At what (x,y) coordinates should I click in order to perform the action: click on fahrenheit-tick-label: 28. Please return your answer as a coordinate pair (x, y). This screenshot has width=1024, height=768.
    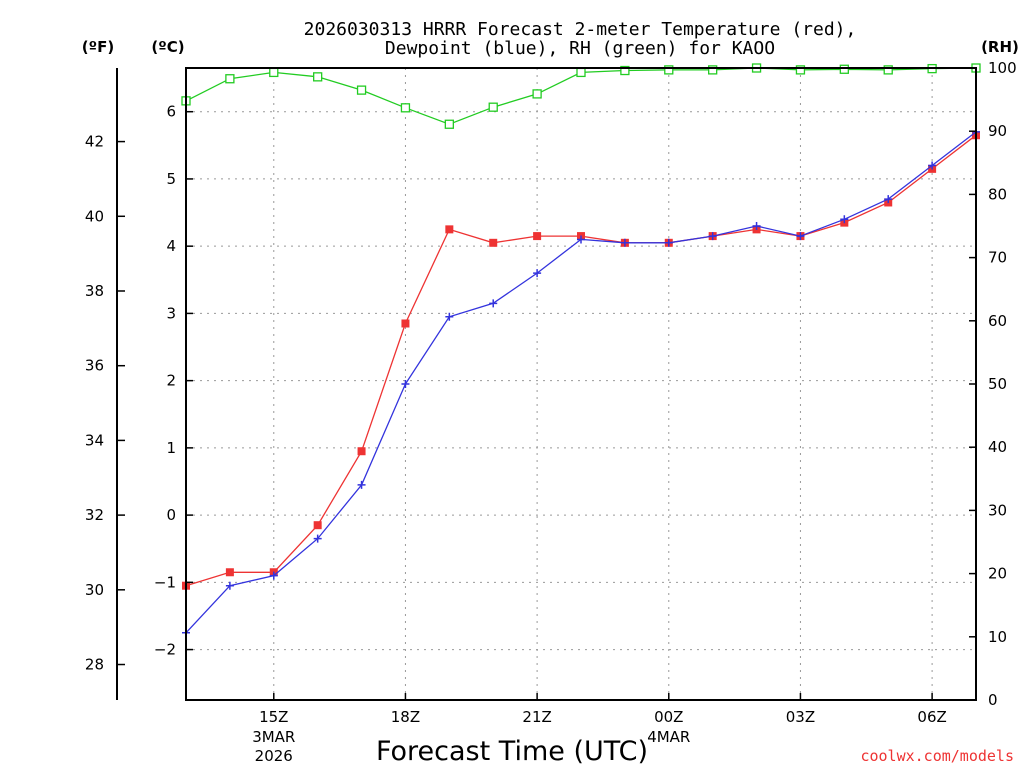
    Looking at the image, I should click on (94, 665).